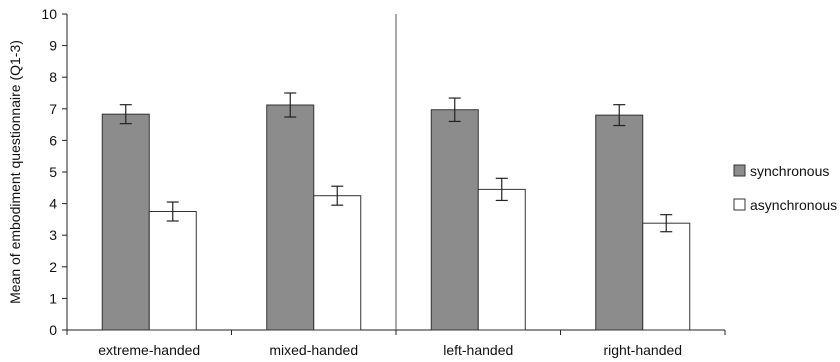 Image resolution: width=840 pixels, height=362 pixels. I want to click on y-tick-label: 10, so click(49, 14).